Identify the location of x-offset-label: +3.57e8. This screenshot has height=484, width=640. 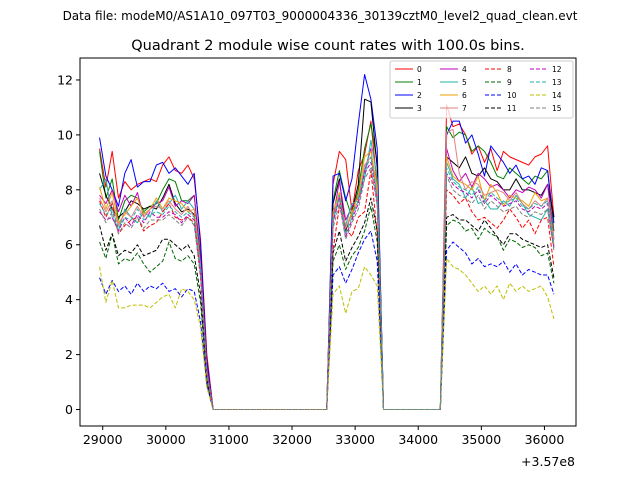
(548, 461).